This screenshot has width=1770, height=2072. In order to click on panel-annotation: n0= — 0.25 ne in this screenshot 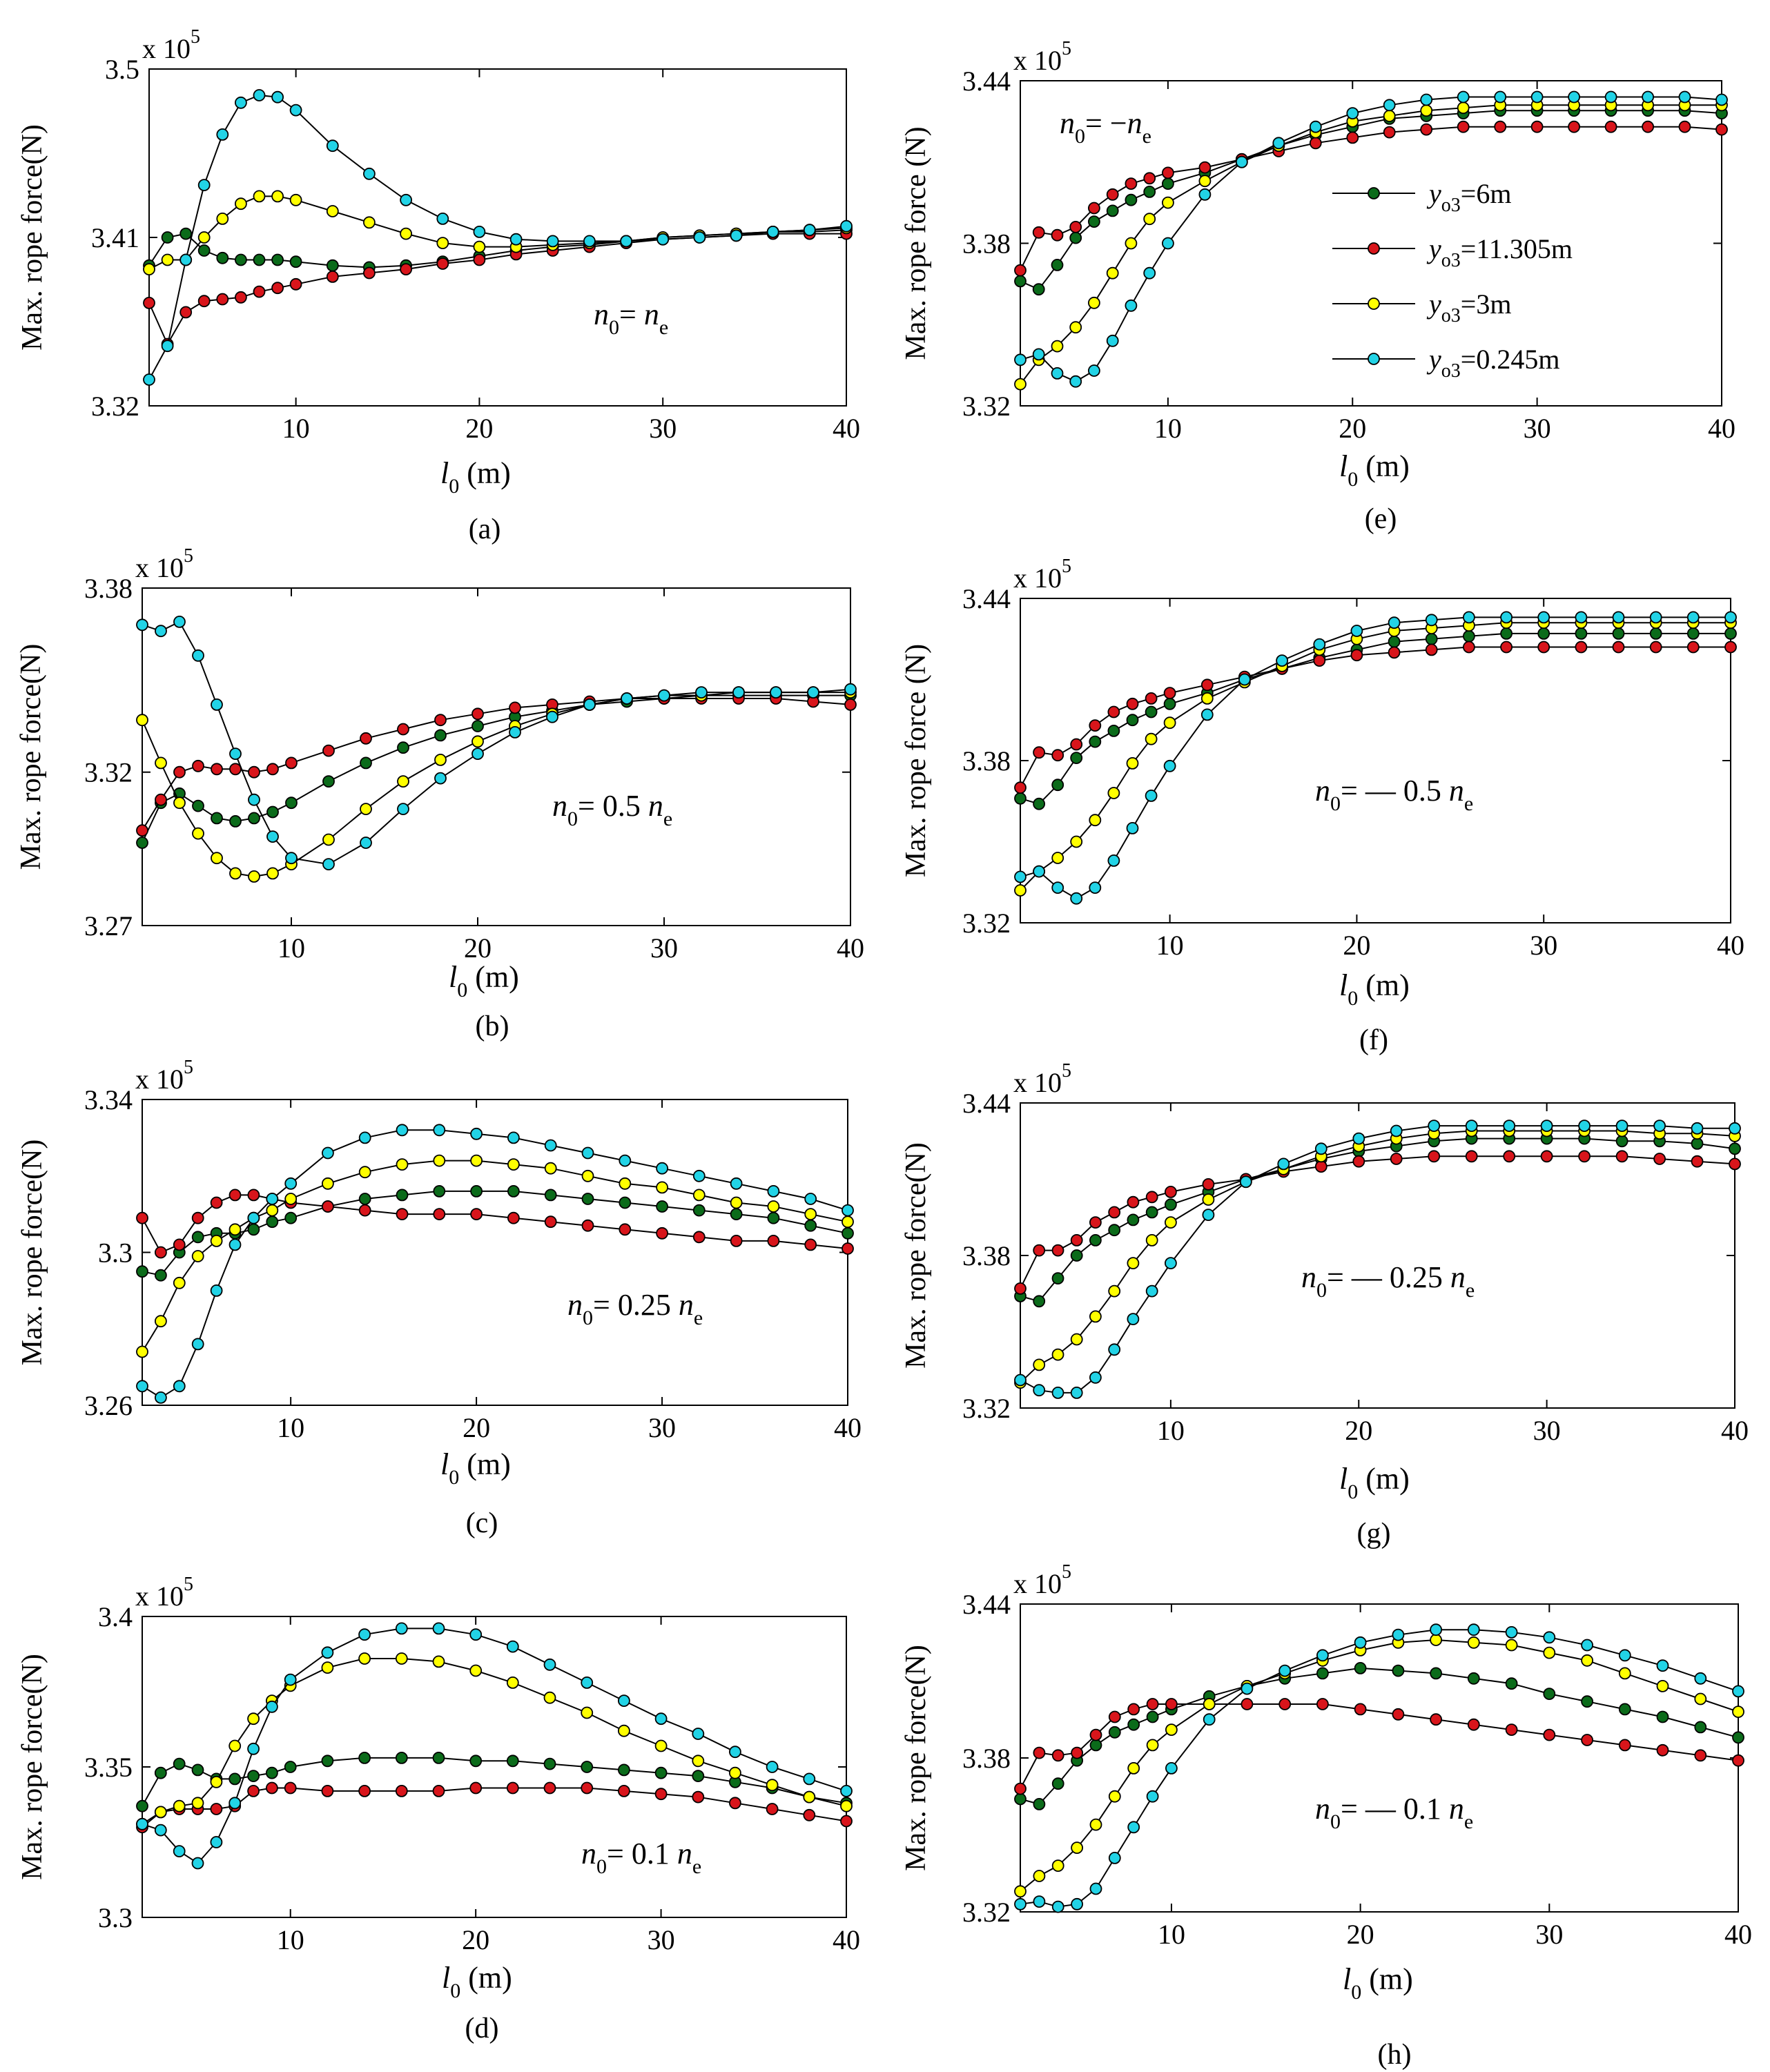, I will do `click(1388, 1281)`.